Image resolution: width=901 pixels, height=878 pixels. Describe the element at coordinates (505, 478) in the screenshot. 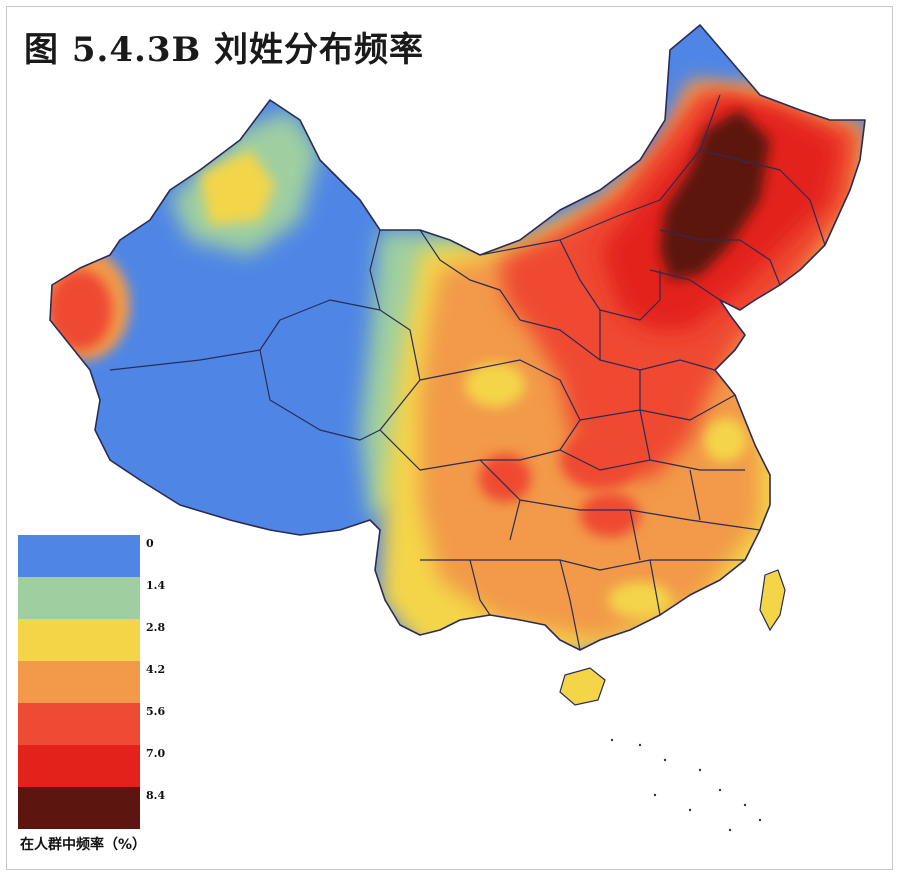

I see `zone-red-southwest` at that location.